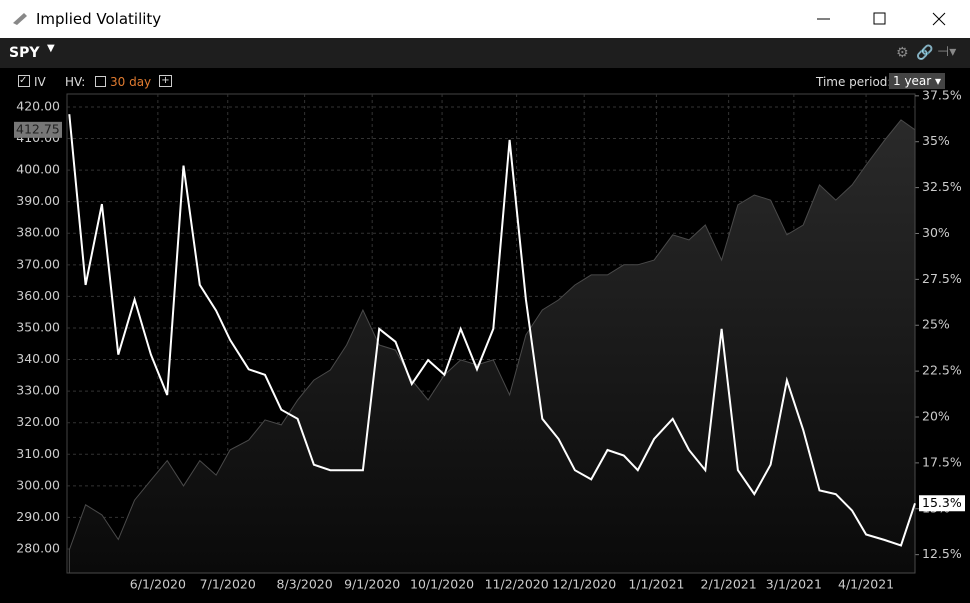 This screenshot has width=970, height=603. Describe the element at coordinates (942, 186) in the screenshot. I see `y2-tick-label: 32.5%` at that location.